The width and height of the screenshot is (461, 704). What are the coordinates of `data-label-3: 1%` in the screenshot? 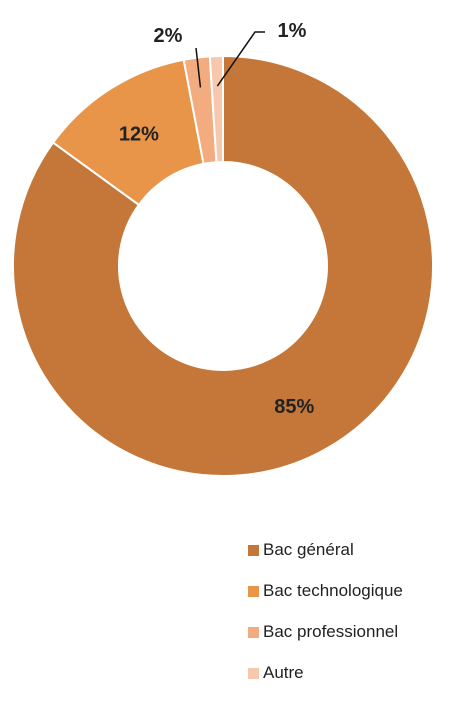 It's located at (292, 31).